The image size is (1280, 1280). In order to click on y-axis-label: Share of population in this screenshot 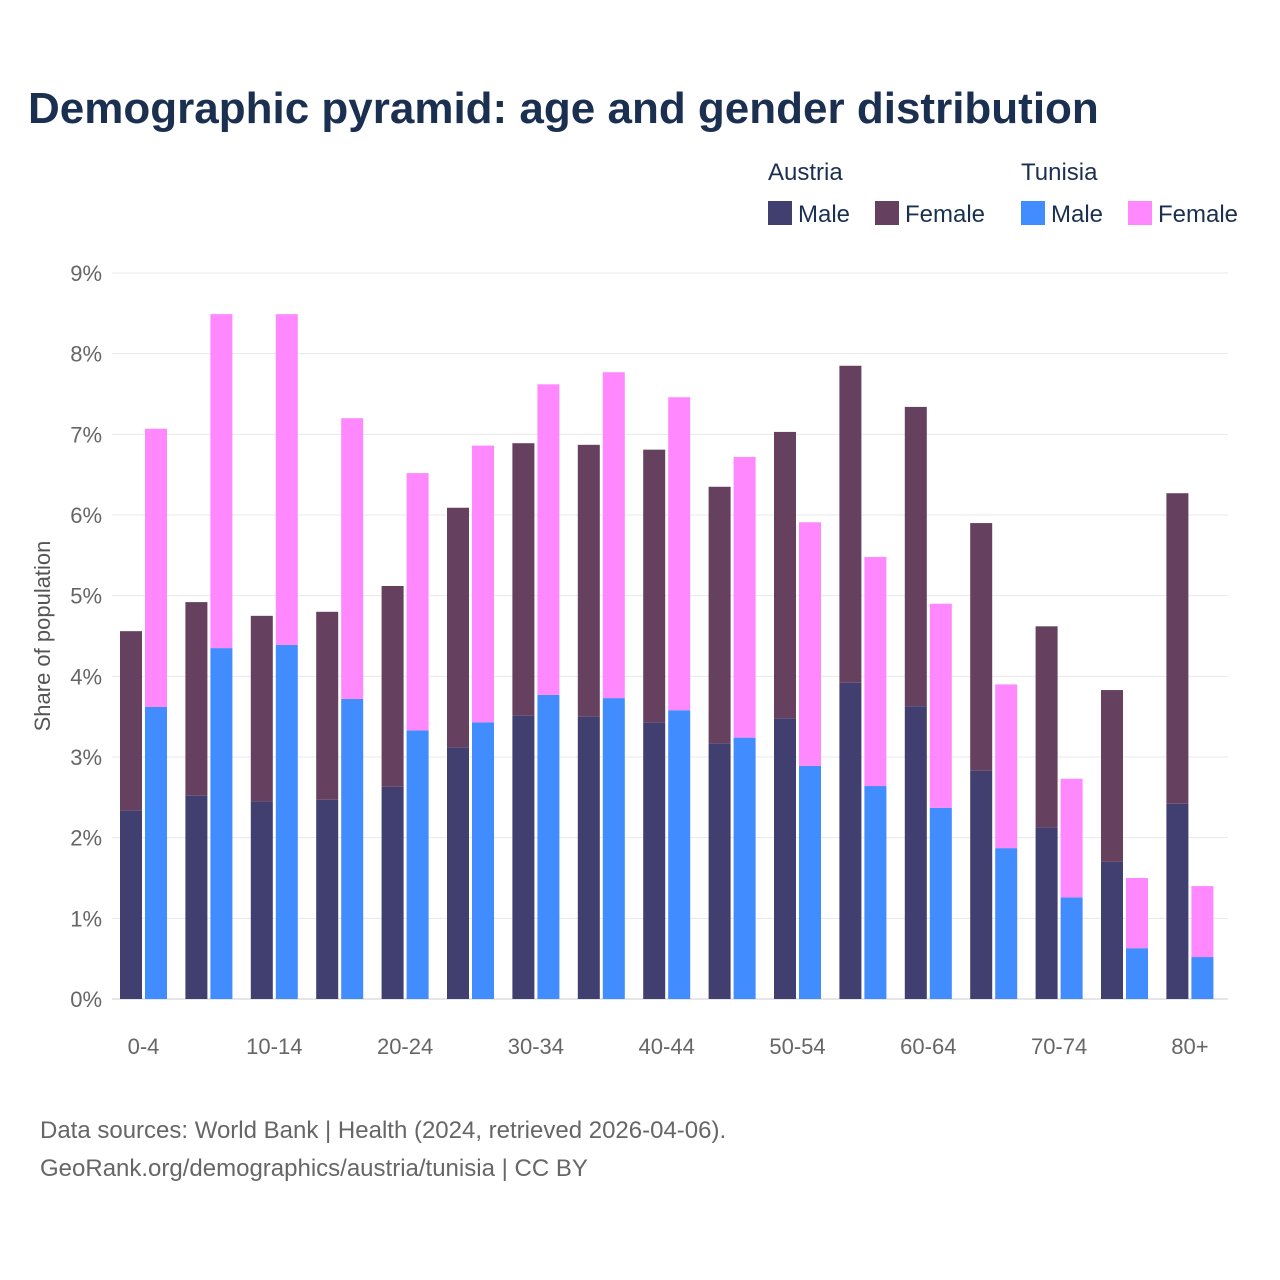, I will do `click(42, 636)`.